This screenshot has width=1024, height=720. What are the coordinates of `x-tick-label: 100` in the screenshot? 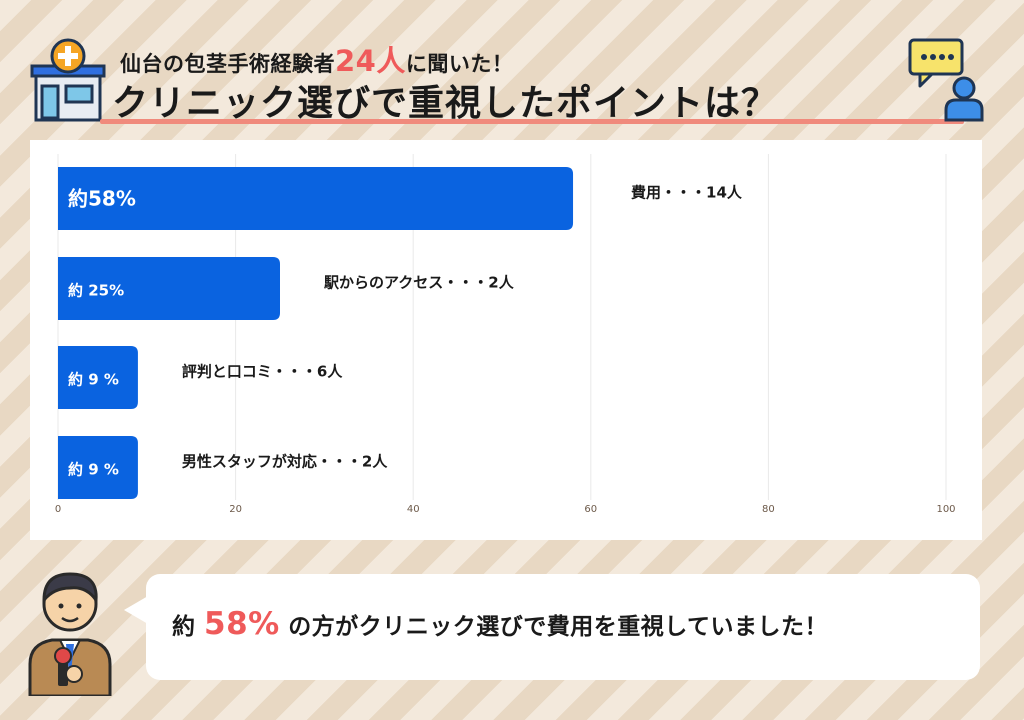 It's located at (945, 509).